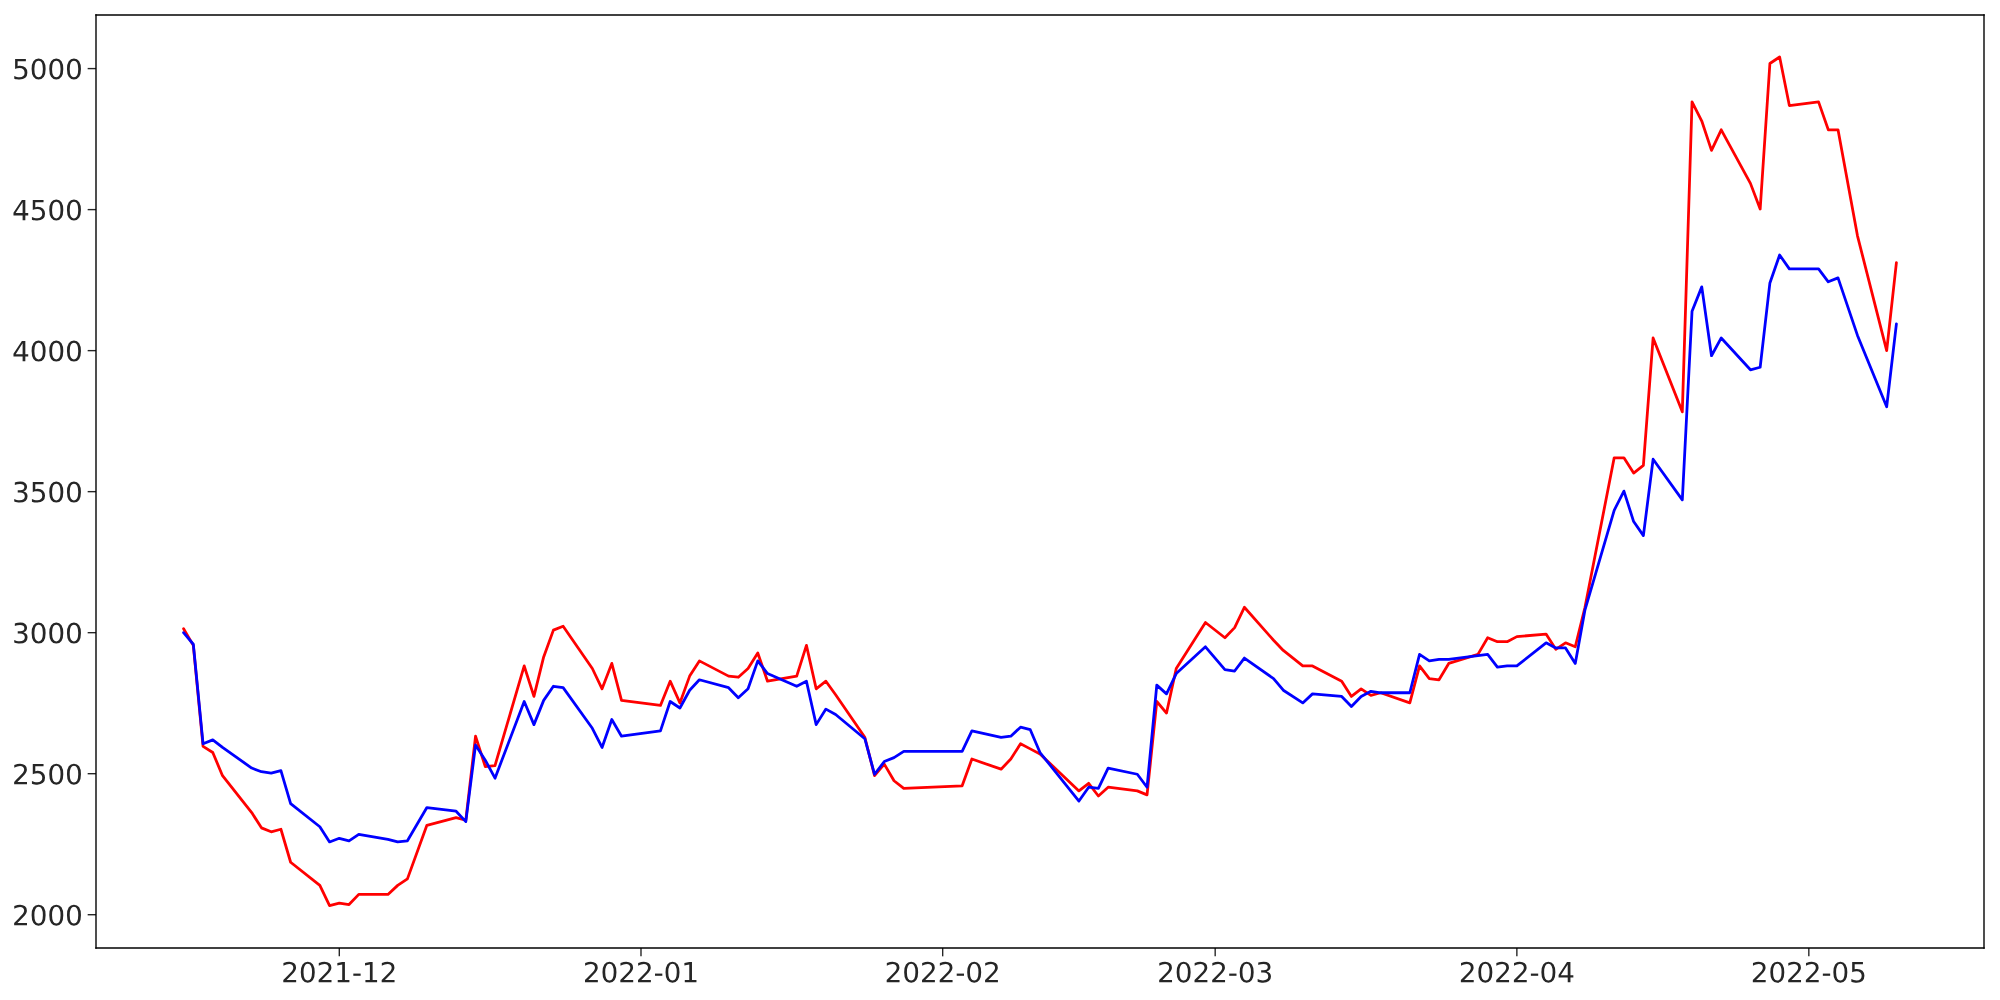 This screenshot has height=1000, width=2000. Describe the element at coordinates (47, 69) in the screenshot. I see `y-tick-label: 5000` at that location.